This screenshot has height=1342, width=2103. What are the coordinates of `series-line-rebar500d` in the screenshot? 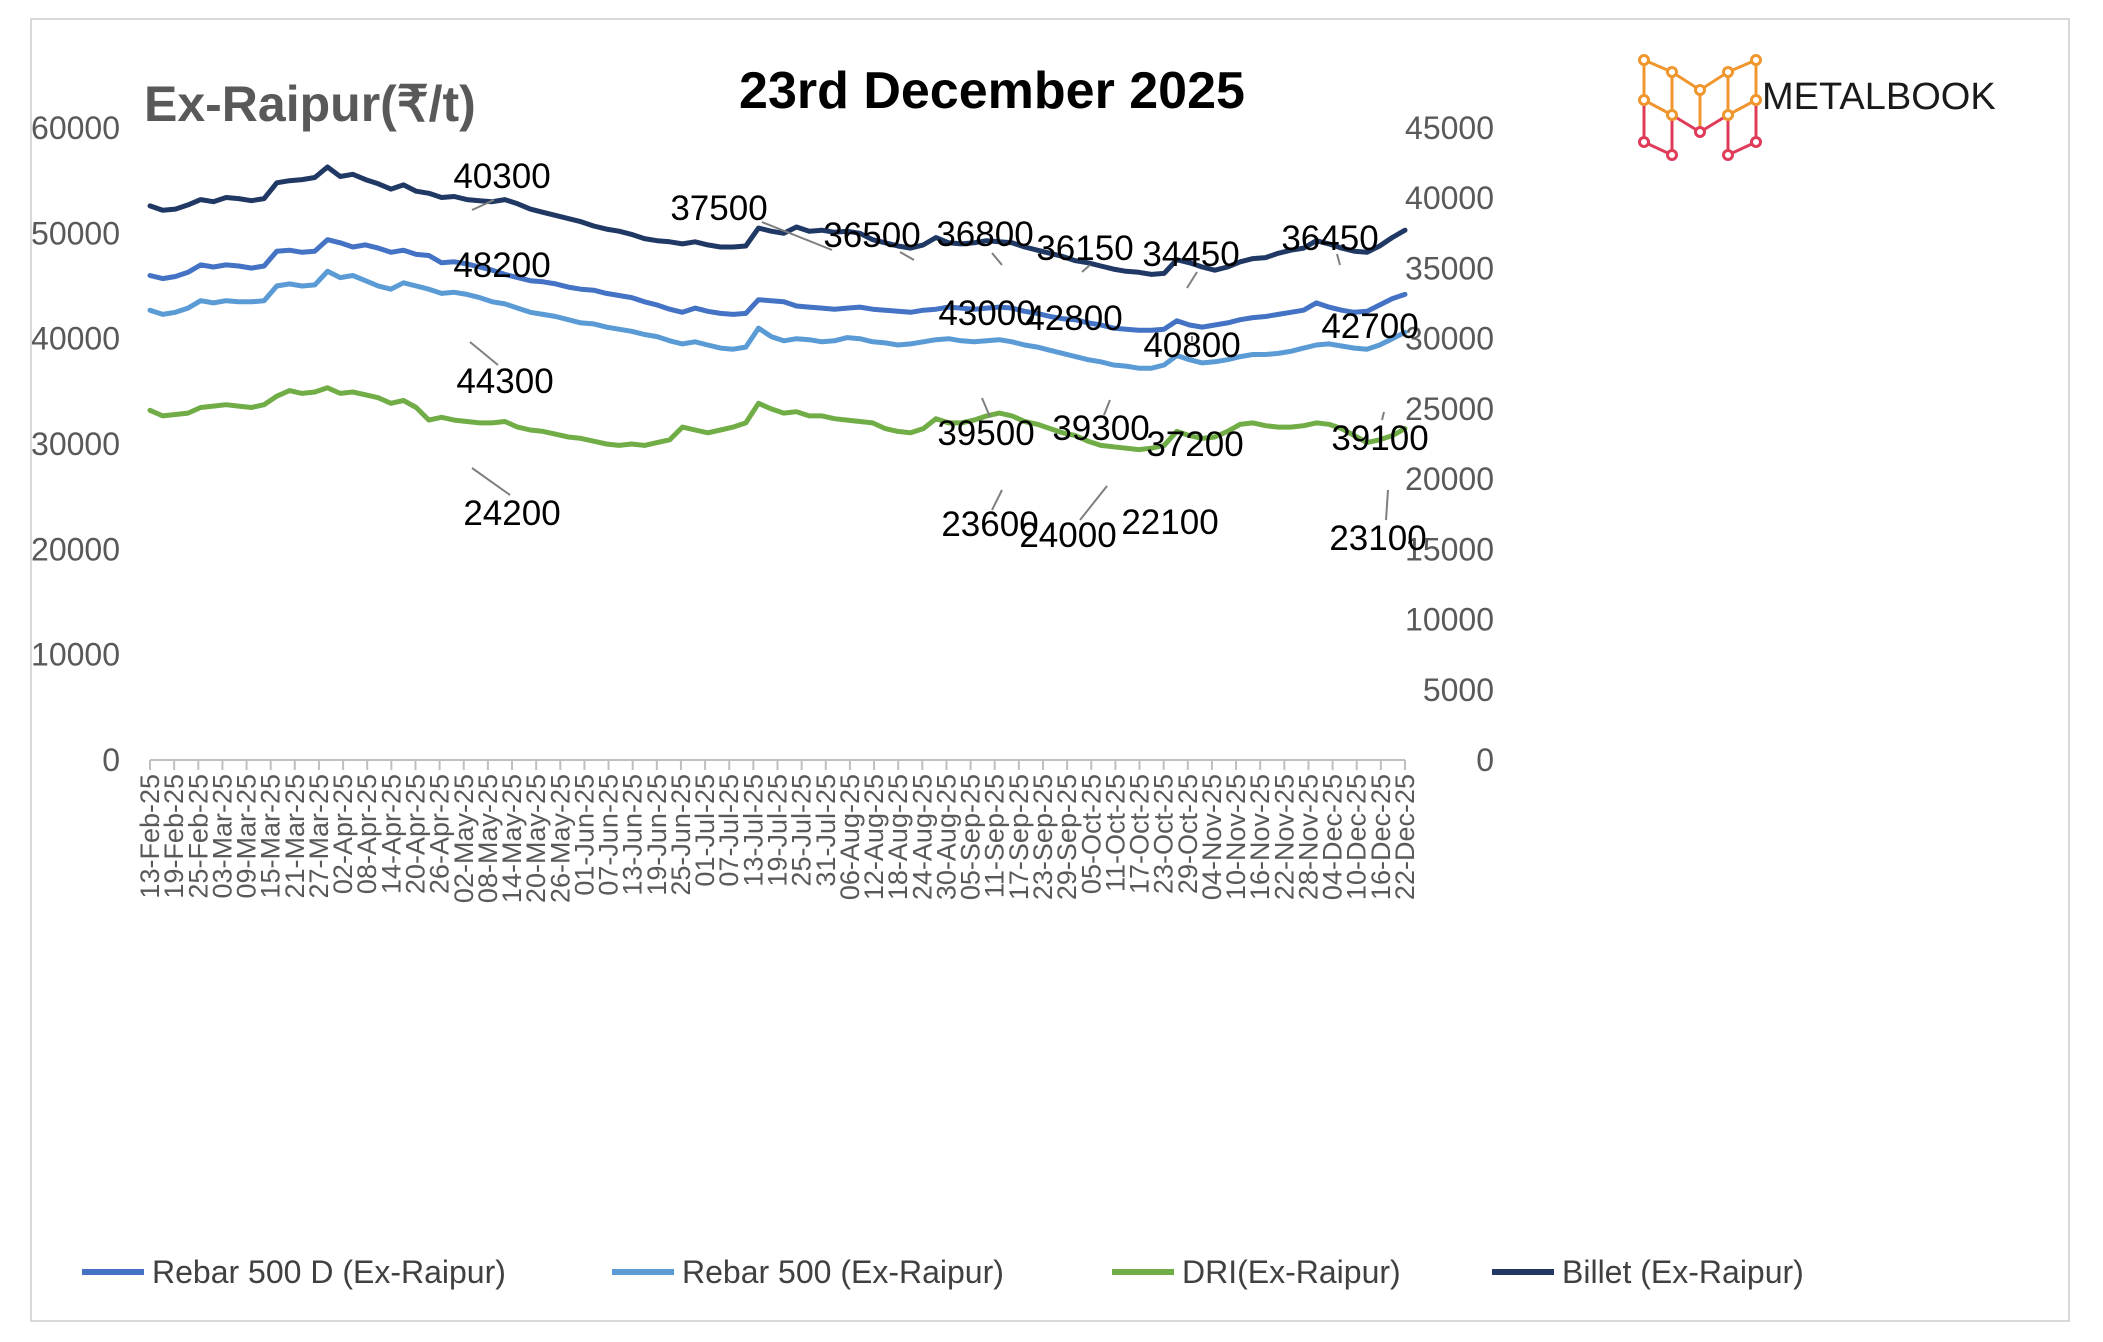 It's located at (777, 285).